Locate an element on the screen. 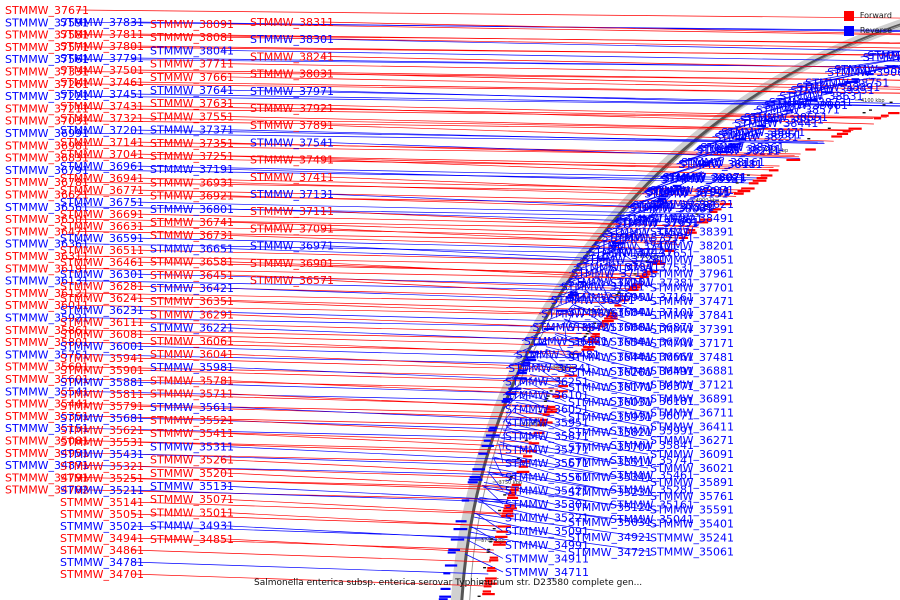 This screenshot has width=900, height=600. gene-label: STMMW_37511 is located at coordinates (643, 237).